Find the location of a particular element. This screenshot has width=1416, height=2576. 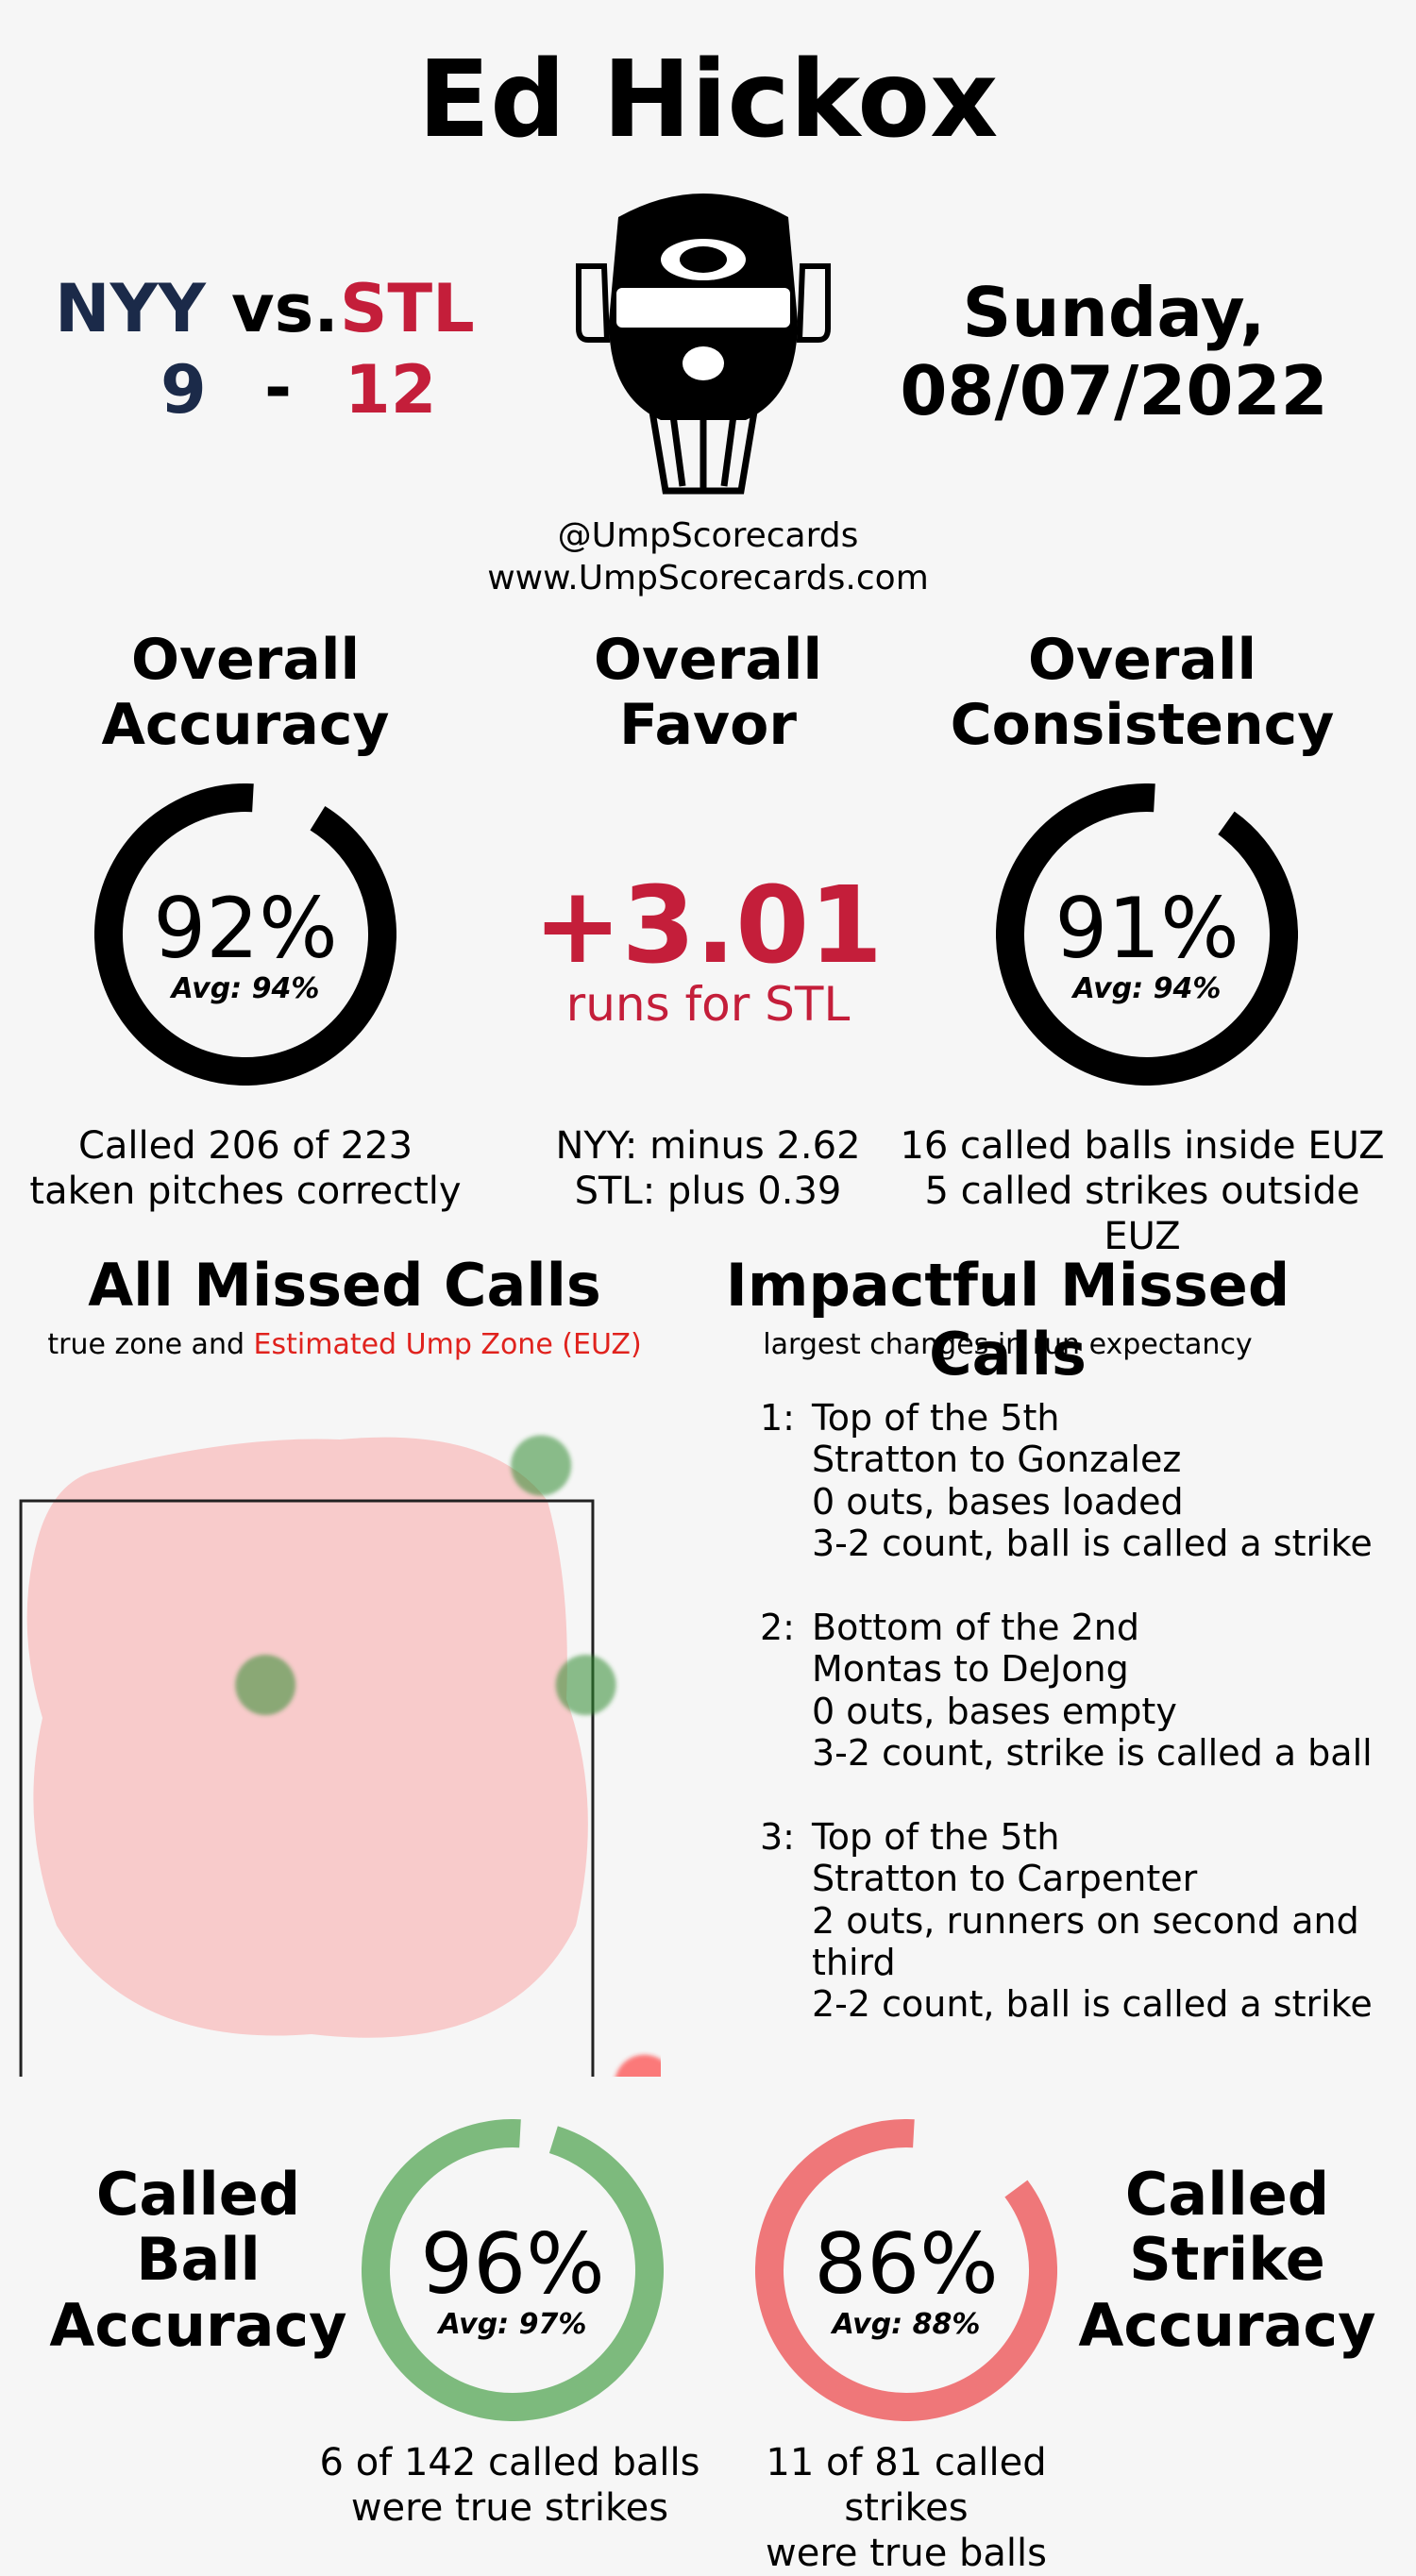

favor-title-line1: Overall is located at coordinates (708, 660).